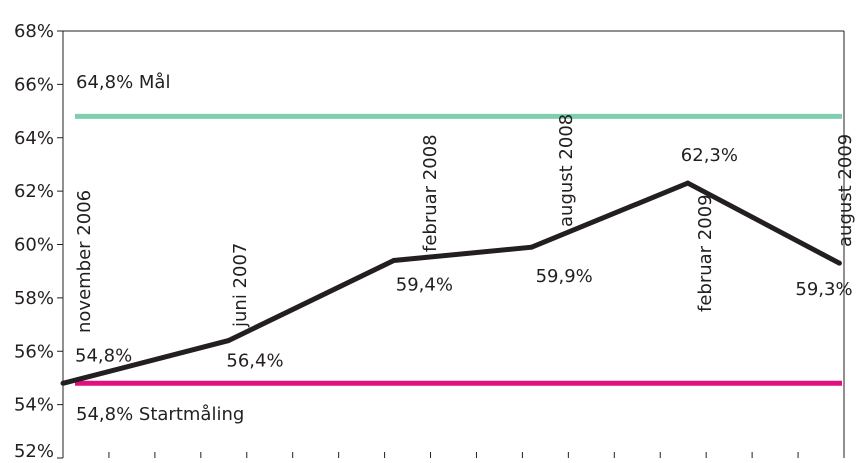 The width and height of the screenshot is (868, 463). What do you see at coordinates (709, 155) in the screenshot?
I see `data-label: 62,3%` at bounding box center [709, 155].